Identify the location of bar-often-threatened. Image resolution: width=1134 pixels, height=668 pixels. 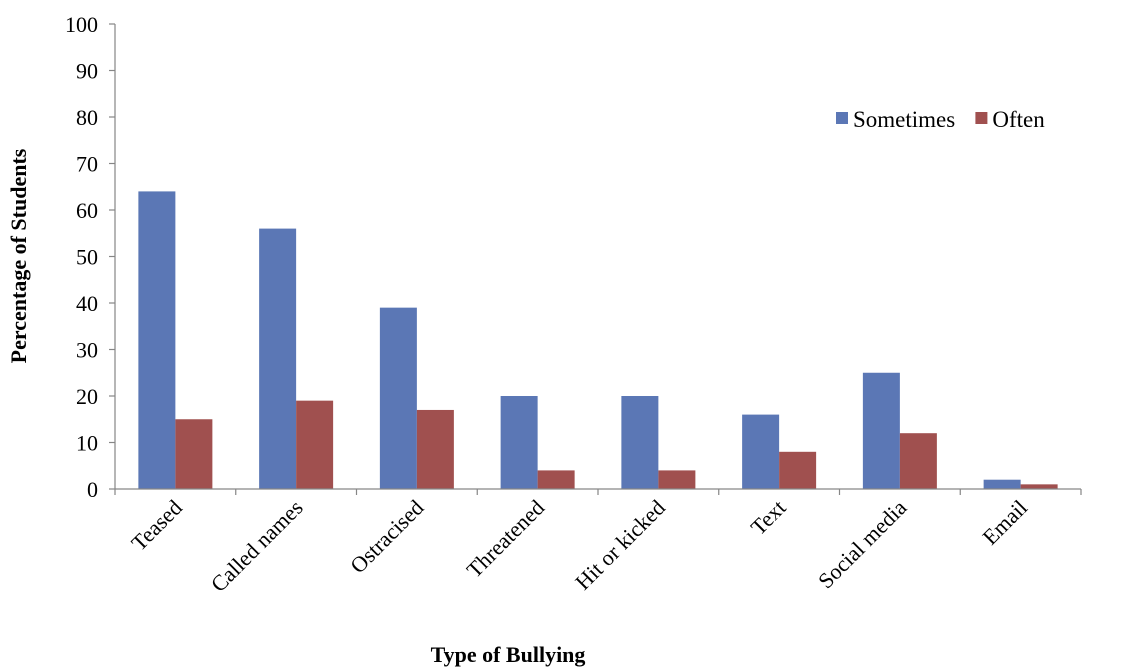
(556, 479).